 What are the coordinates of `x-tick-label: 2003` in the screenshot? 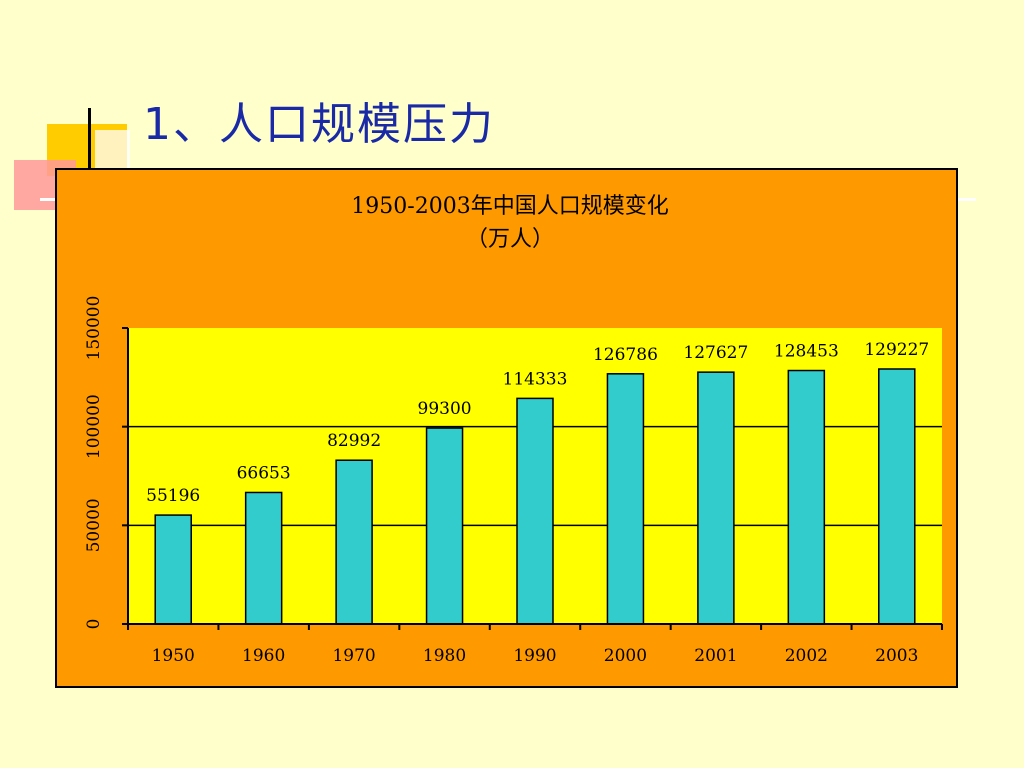 It's located at (896, 656).